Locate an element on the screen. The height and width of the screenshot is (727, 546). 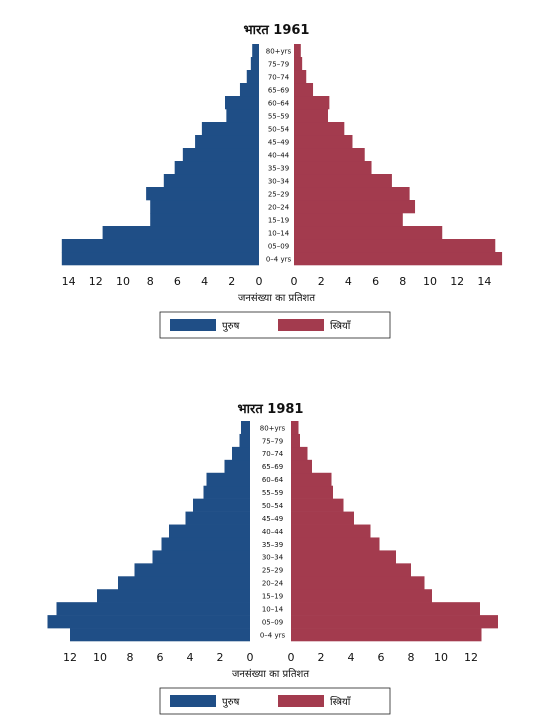
age-label: 50–54 is located at coordinates (273, 506).